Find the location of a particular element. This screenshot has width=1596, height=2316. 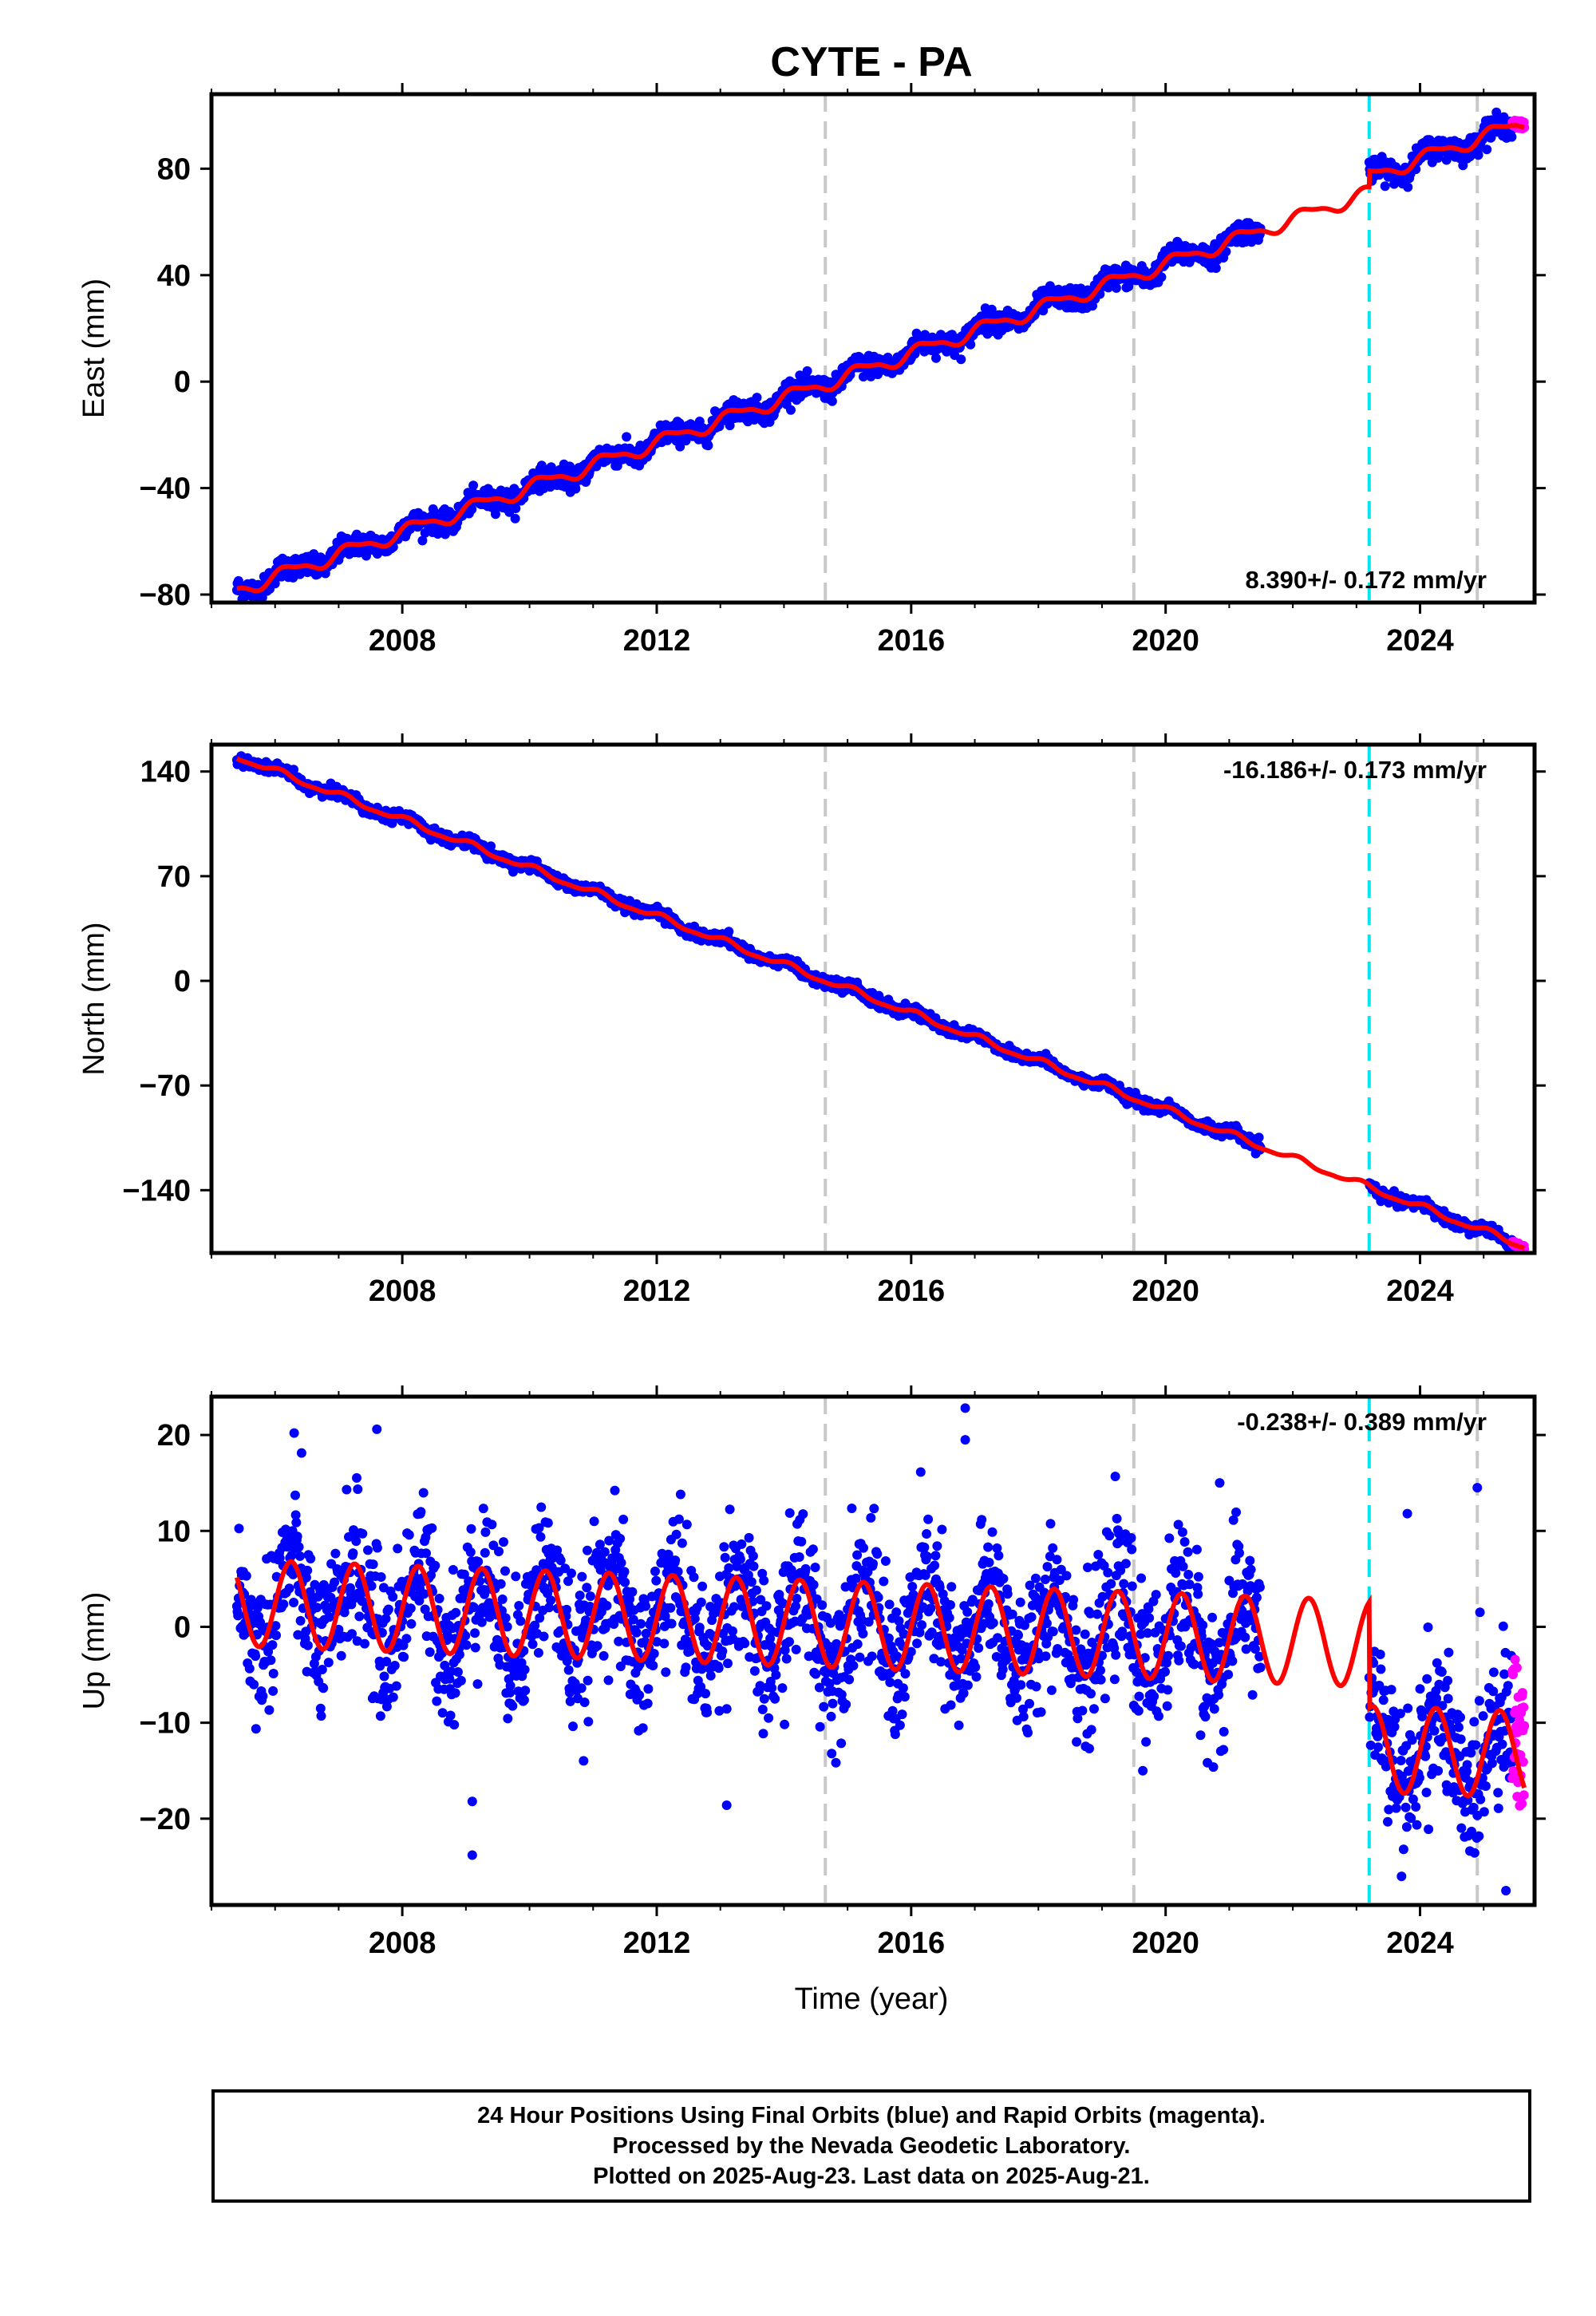

x-tick-label: 2012 is located at coordinates (657, 1291).